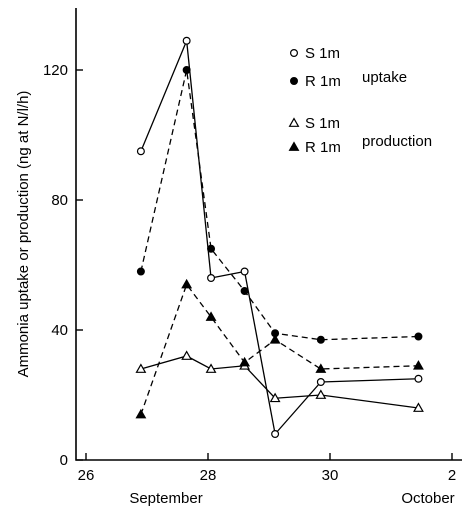 The image size is (466, 516). I want to click on legend-group-production: production, so click(397, 141).